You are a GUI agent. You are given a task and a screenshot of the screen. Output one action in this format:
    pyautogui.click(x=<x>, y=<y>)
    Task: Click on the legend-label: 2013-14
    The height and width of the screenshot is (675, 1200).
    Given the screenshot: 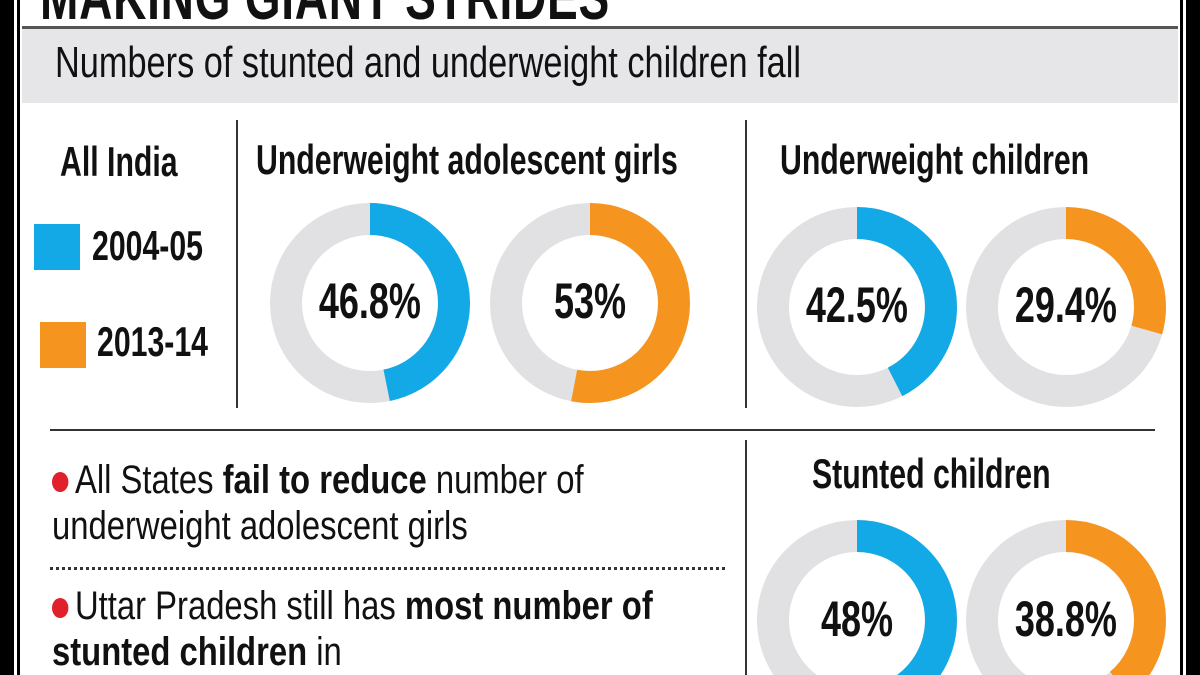 What is the action you would take?
    pyautogui.click(x=174, y=342)
    